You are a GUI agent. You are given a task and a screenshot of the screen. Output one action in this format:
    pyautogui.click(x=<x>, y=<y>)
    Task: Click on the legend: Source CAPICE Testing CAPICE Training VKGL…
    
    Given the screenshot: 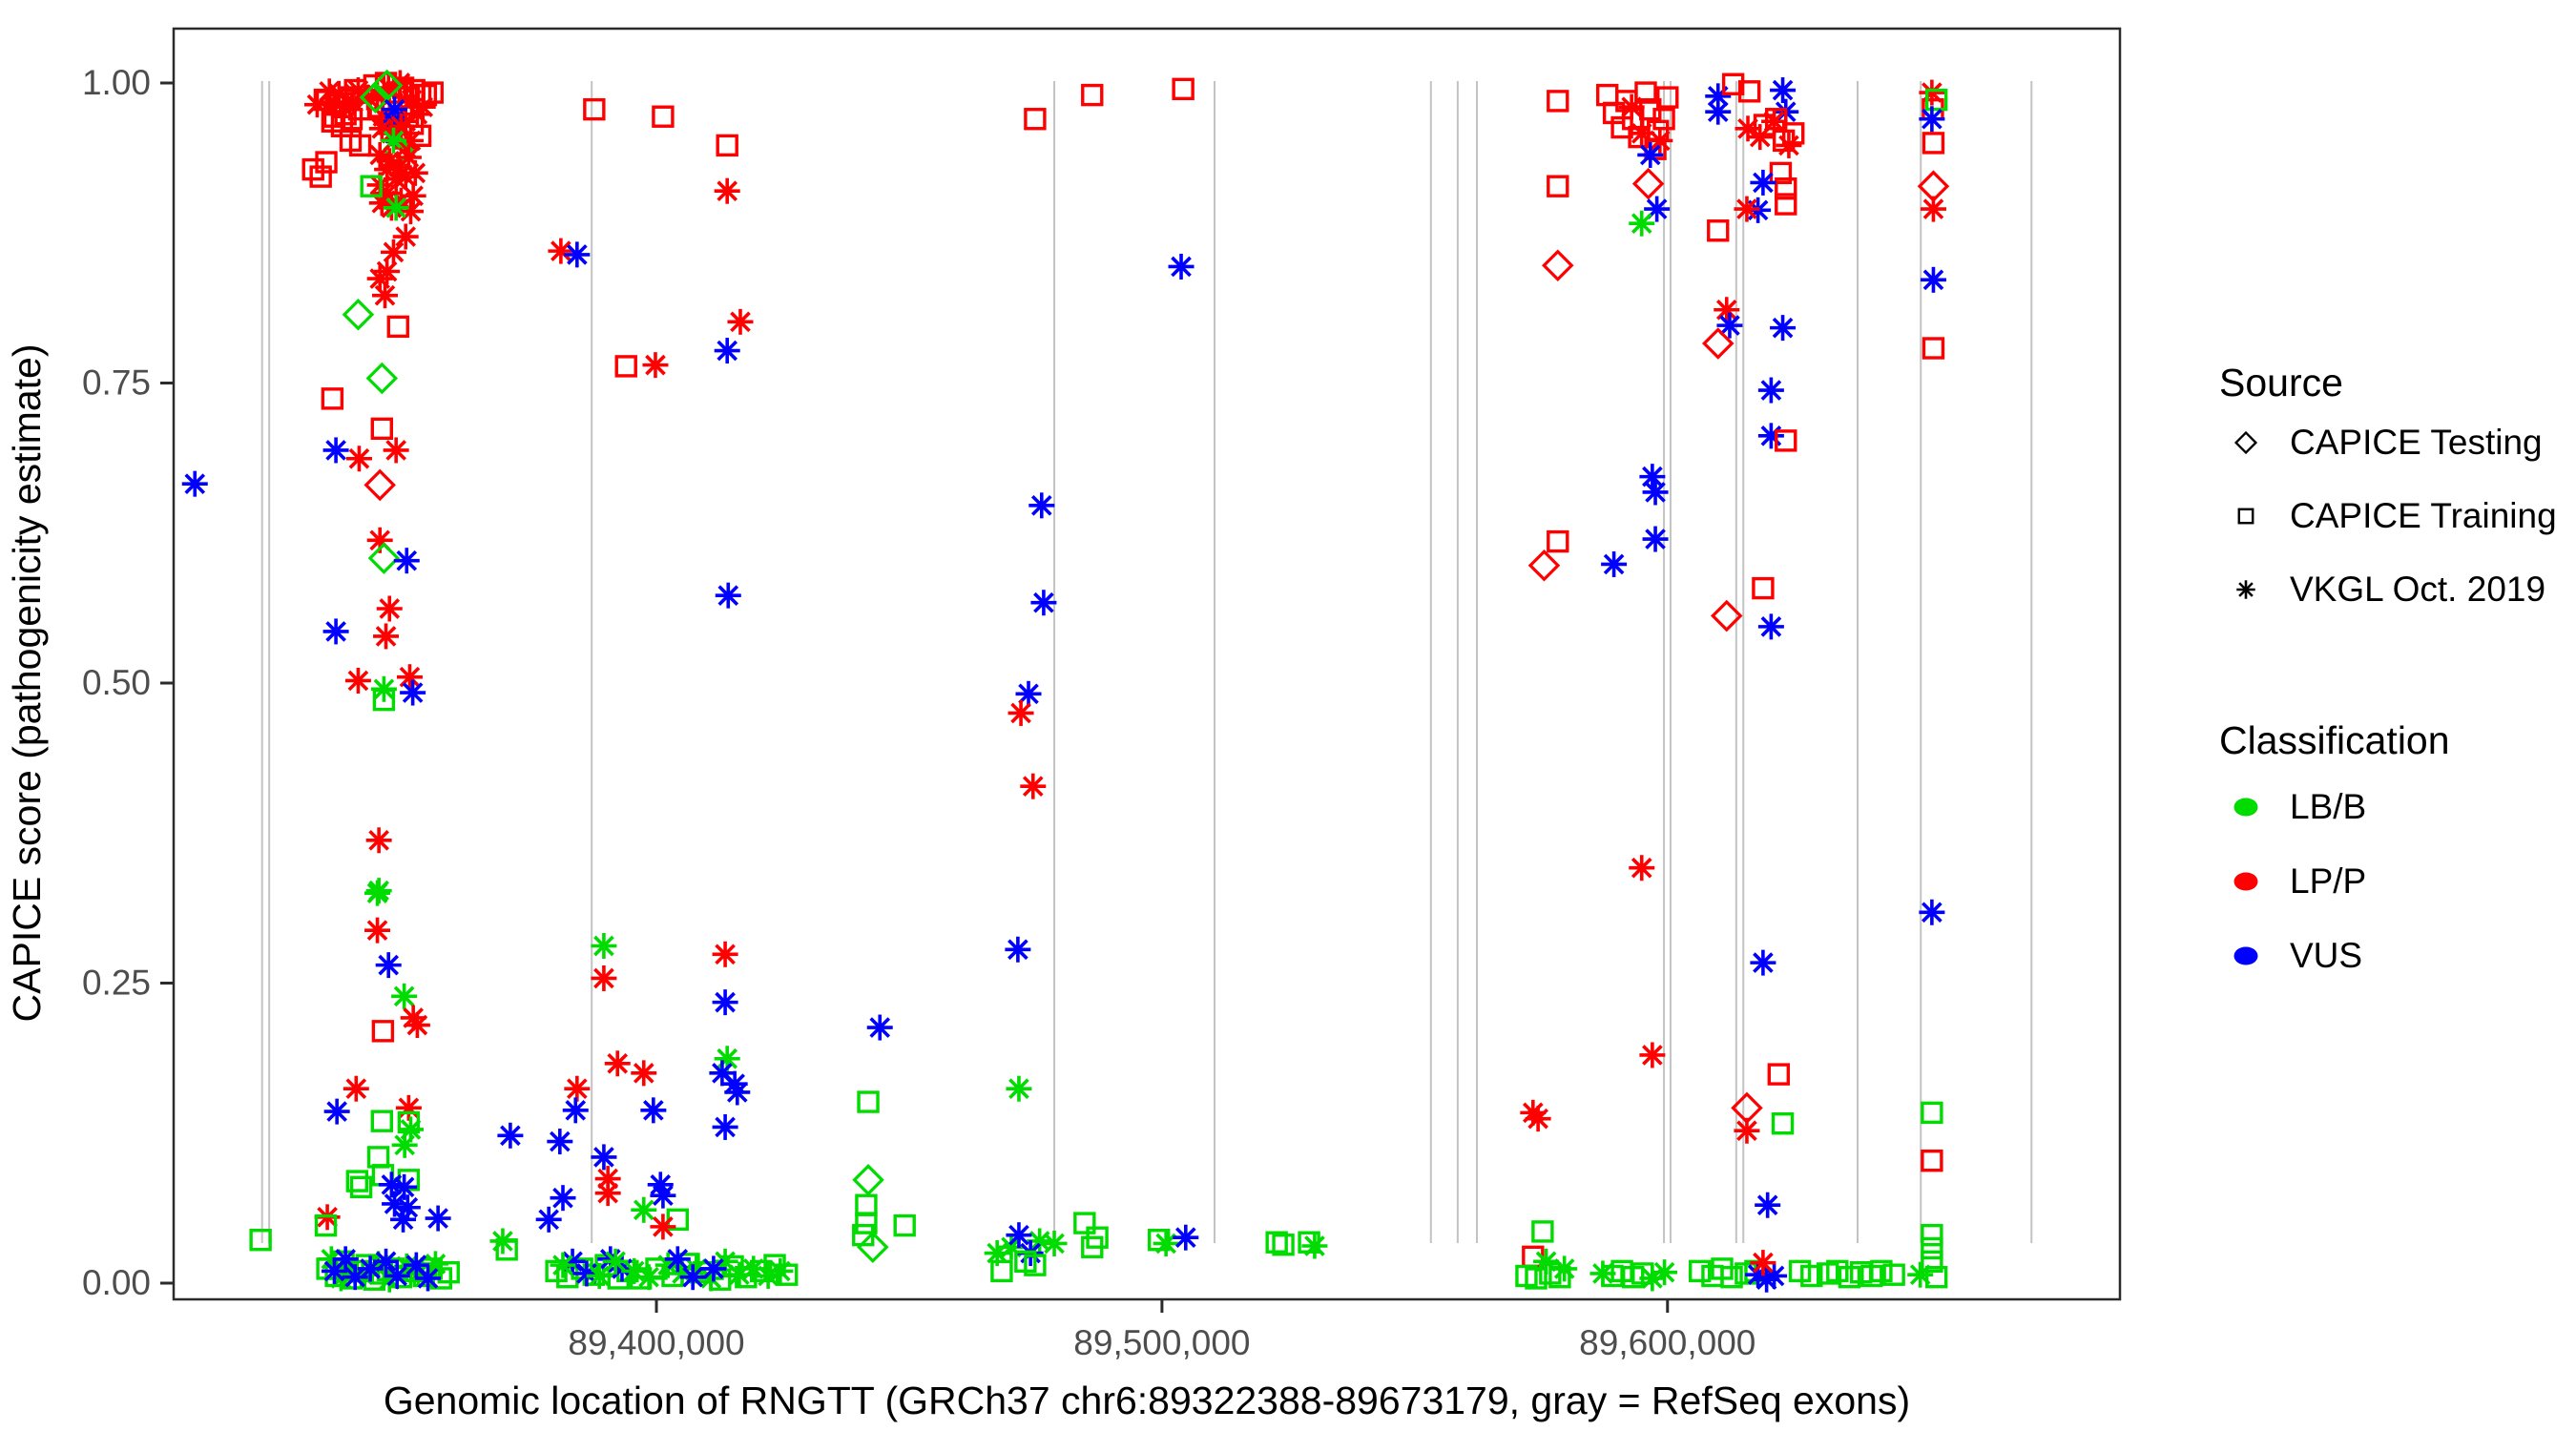 What is the action you would take?
    pyautogui.click(x=2388, y=668)
    